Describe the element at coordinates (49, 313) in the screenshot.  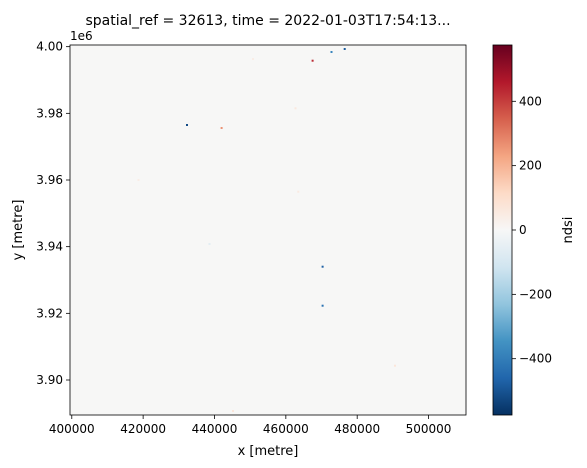
I see `y-tick-label-1: 3.92` at that location.